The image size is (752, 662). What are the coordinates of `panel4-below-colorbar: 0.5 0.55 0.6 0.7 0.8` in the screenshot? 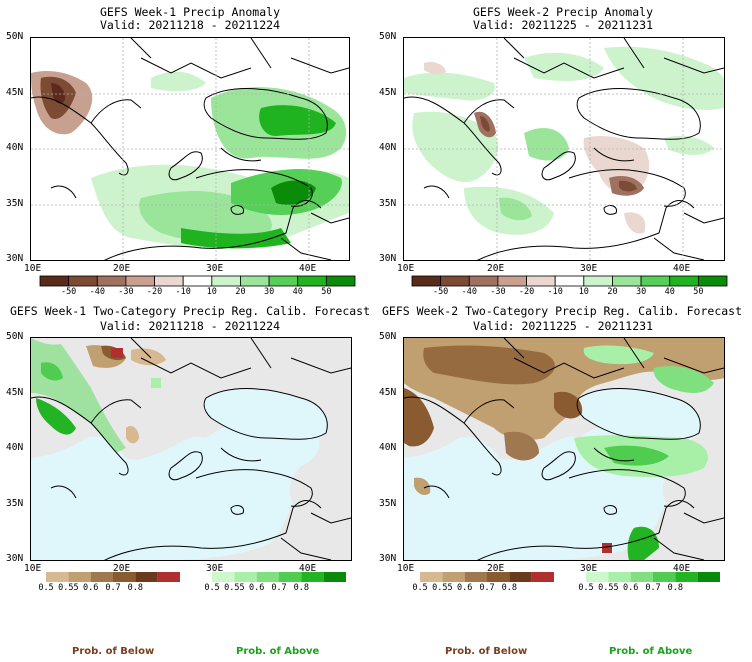 It's located at (483, 584).